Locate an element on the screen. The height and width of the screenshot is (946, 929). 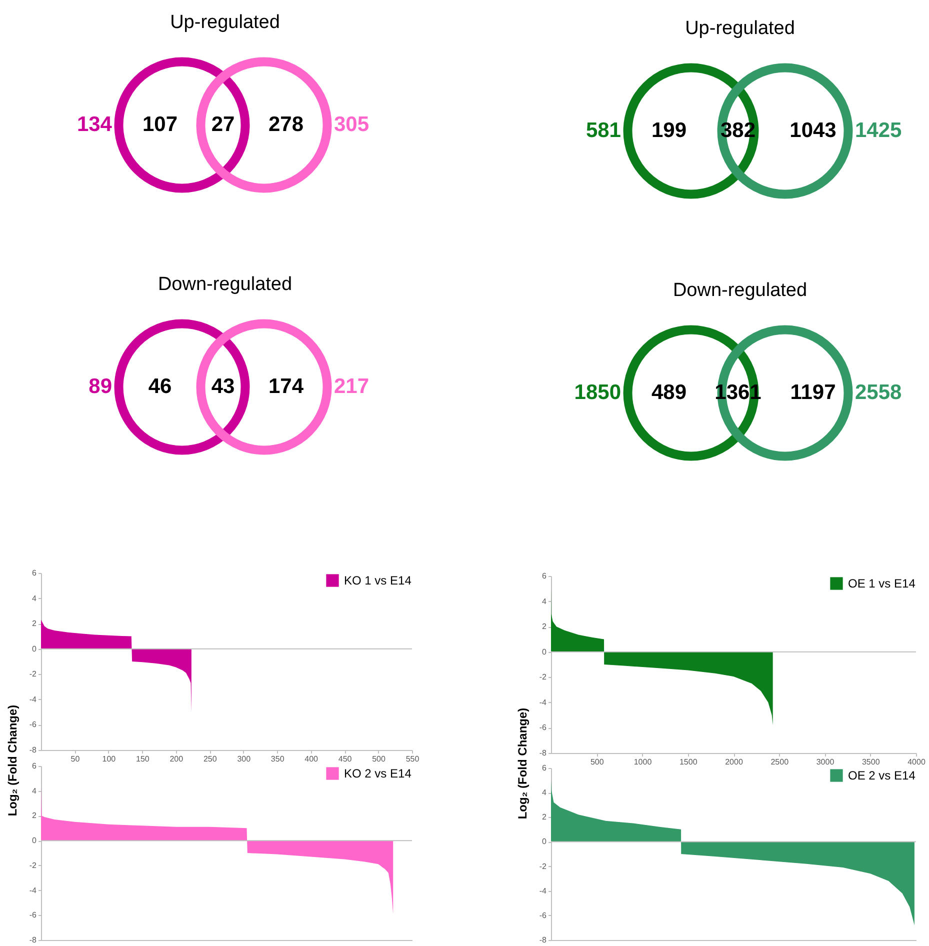
x-tick-label: 4000 is located at coordinates (917, 762).